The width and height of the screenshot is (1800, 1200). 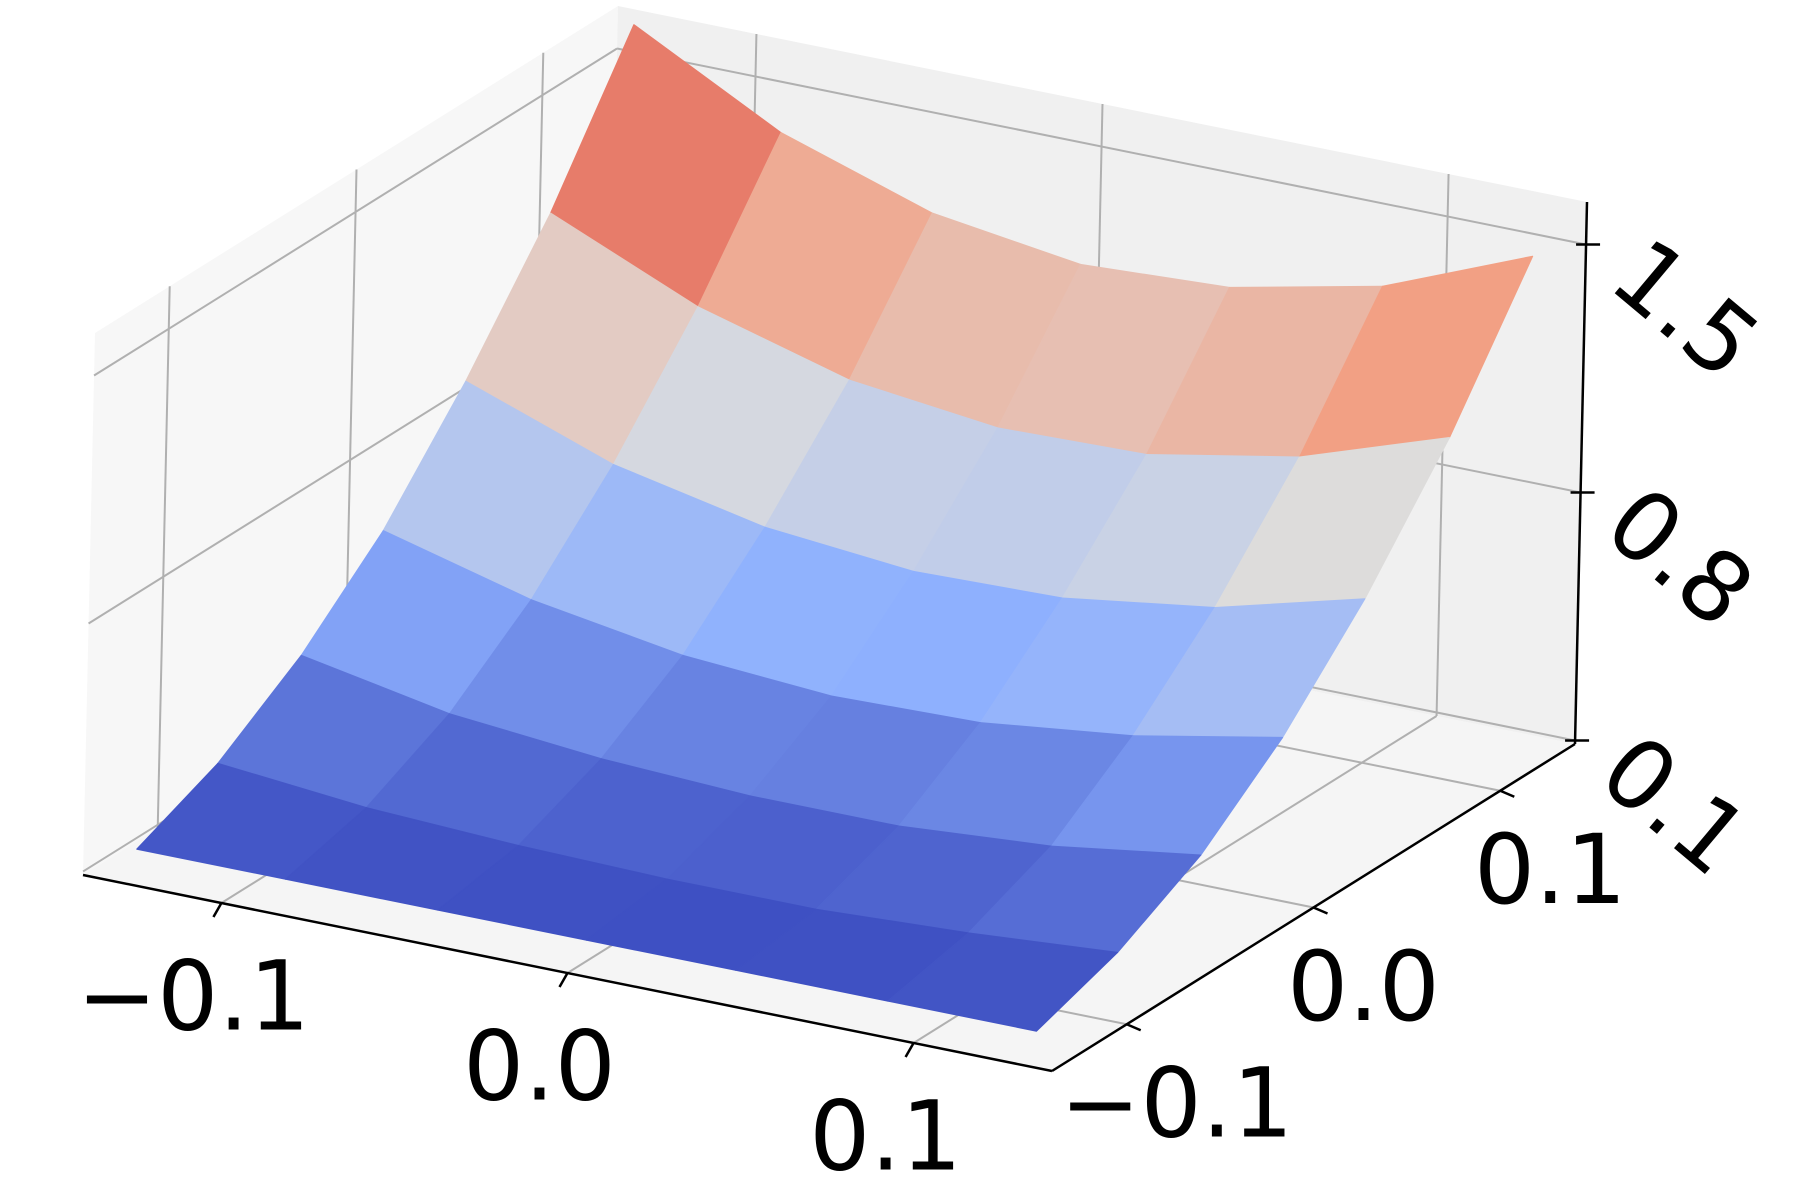 I want to click on x-tick-label: 0.0, so click(x=539, y=1066).